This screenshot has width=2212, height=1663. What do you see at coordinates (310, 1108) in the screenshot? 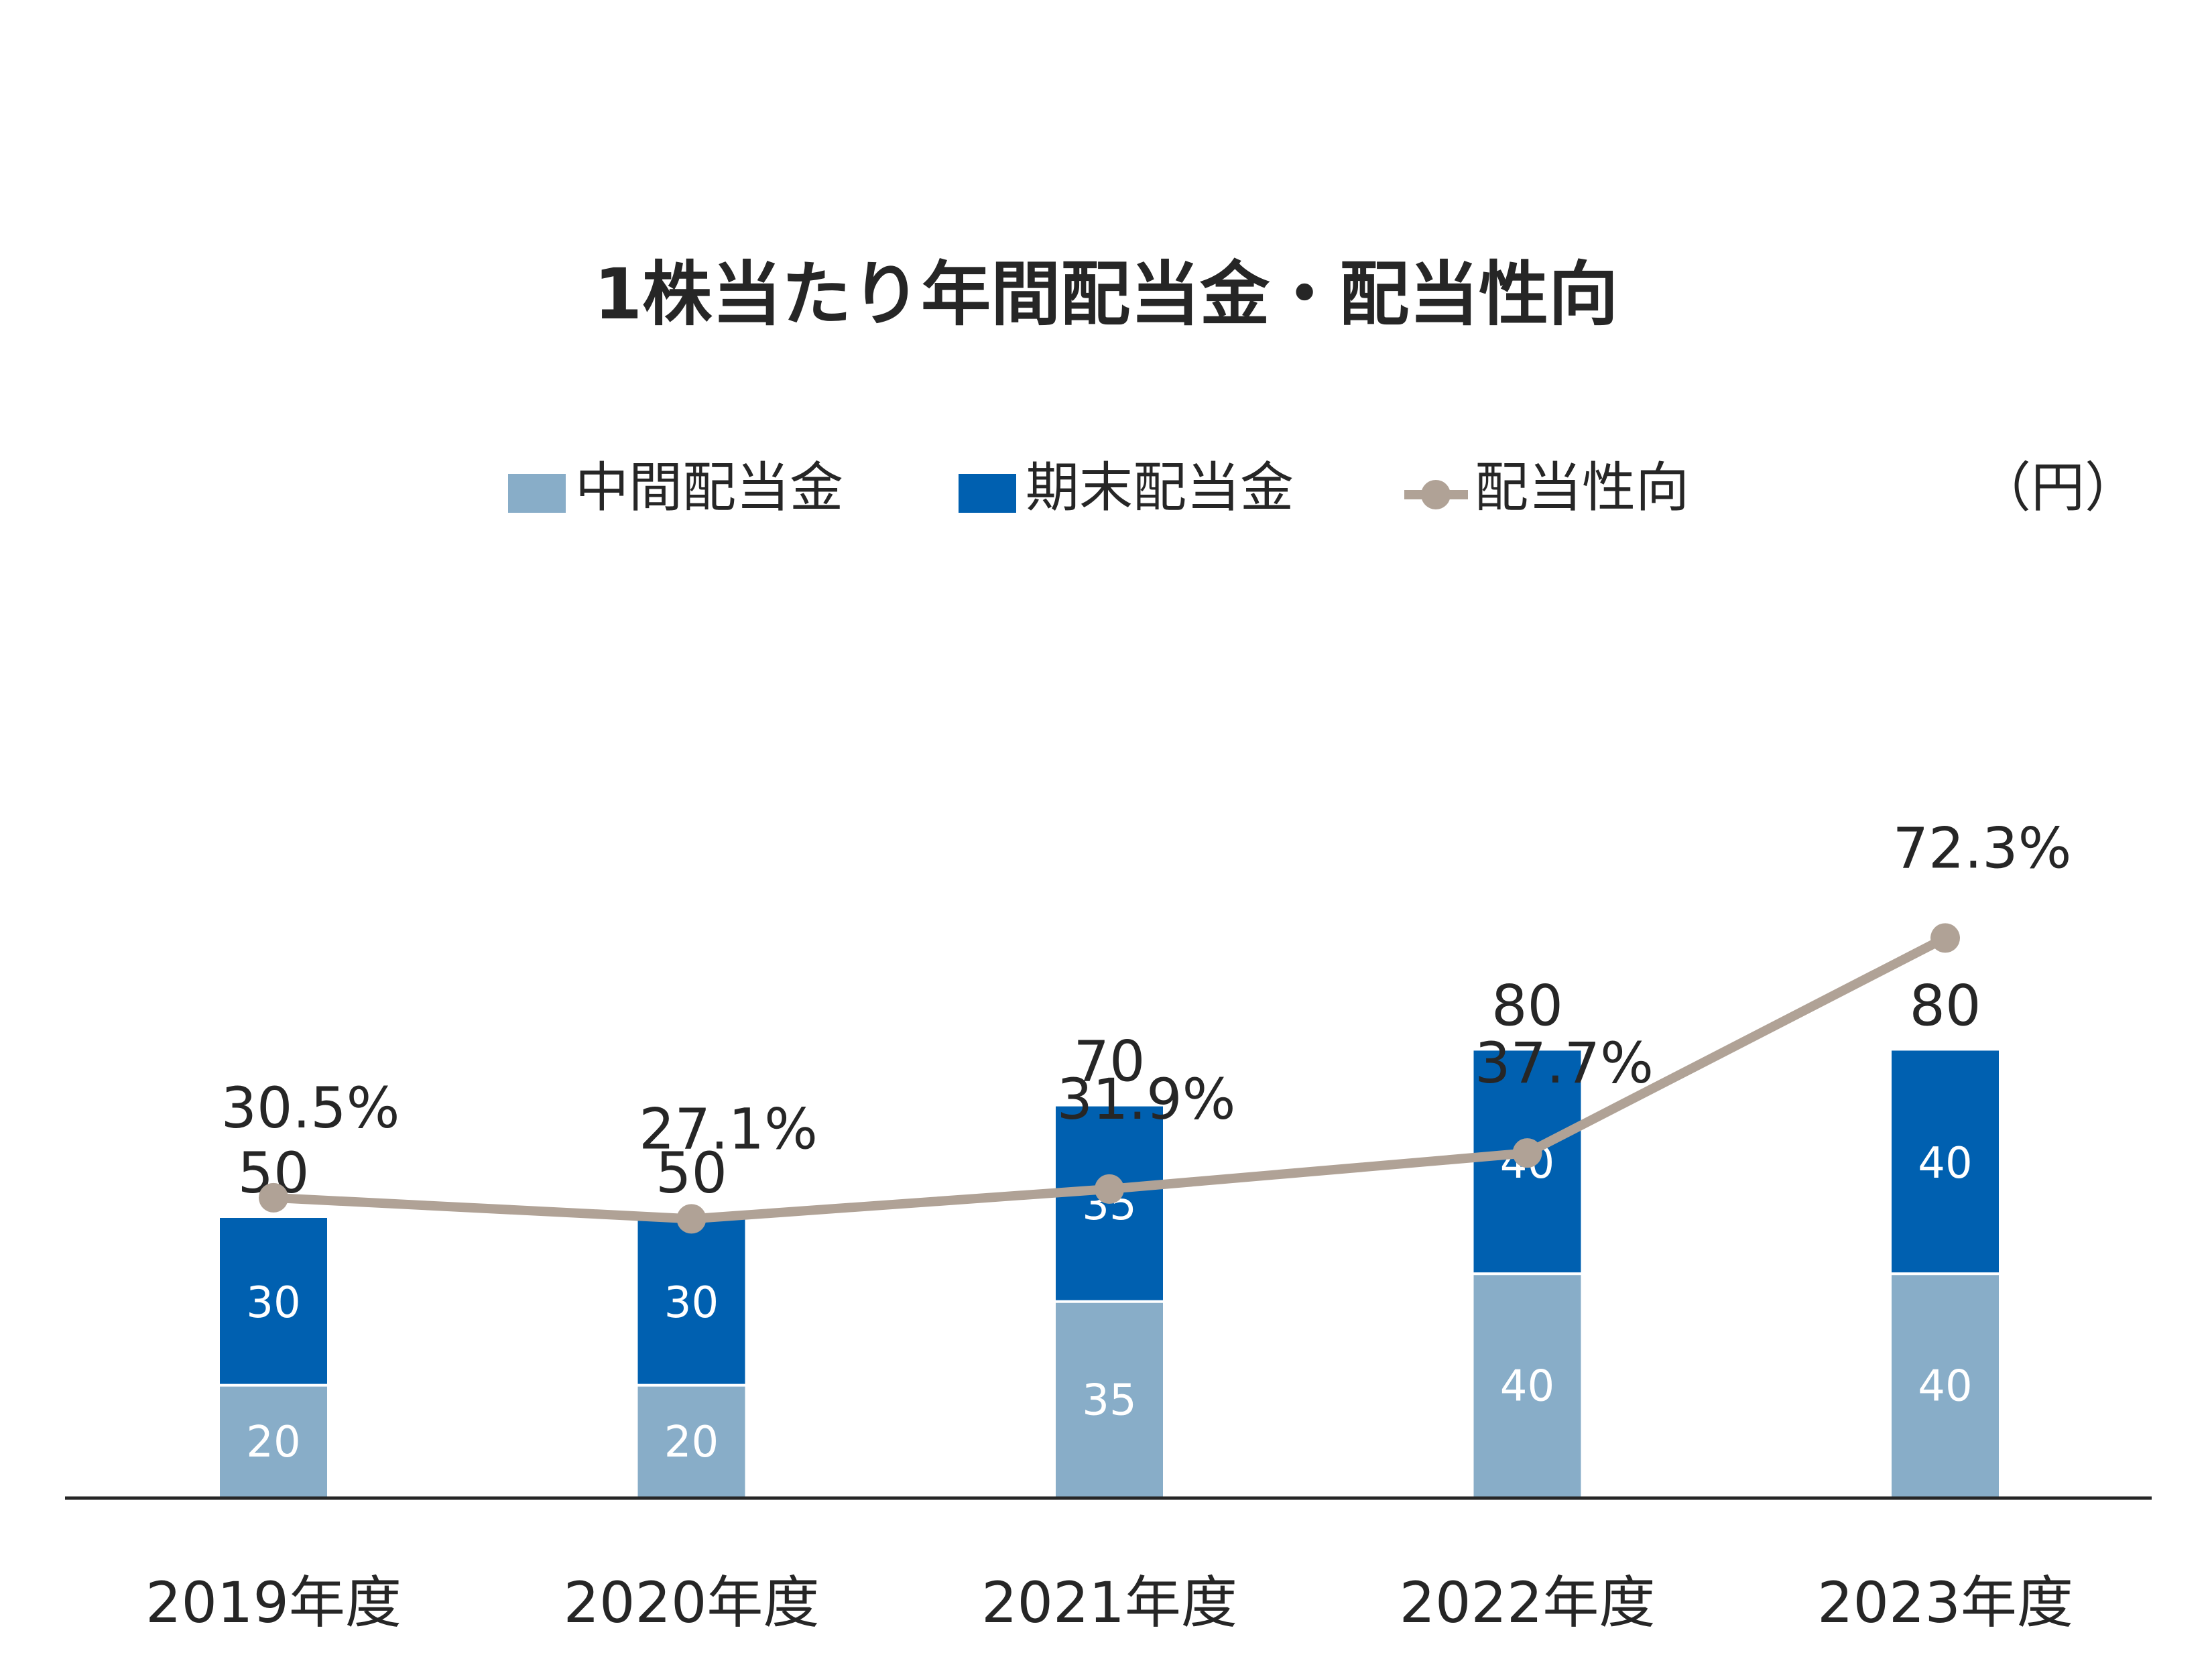
I see `payout-ratio-label-0: 30.5%` at bounding box center [310, 1108].